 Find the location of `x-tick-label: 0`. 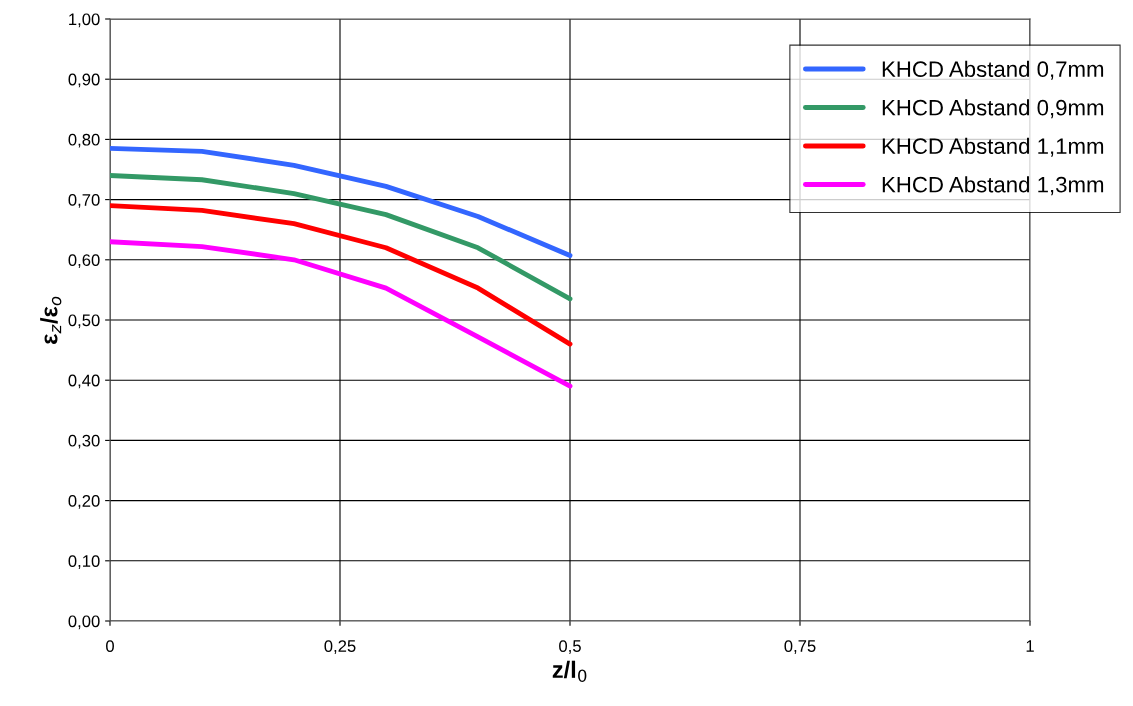

x-tick-label: 0 is located at coordinates (110, 646).